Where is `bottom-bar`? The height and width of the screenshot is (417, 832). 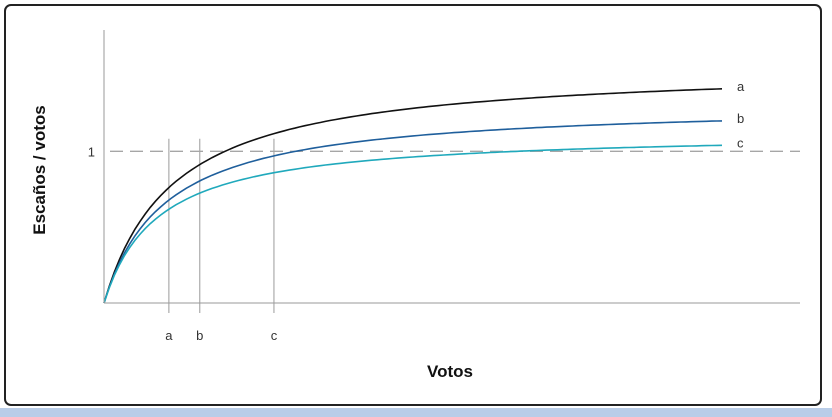 bottom-bar is located at coordinates (416, 412).